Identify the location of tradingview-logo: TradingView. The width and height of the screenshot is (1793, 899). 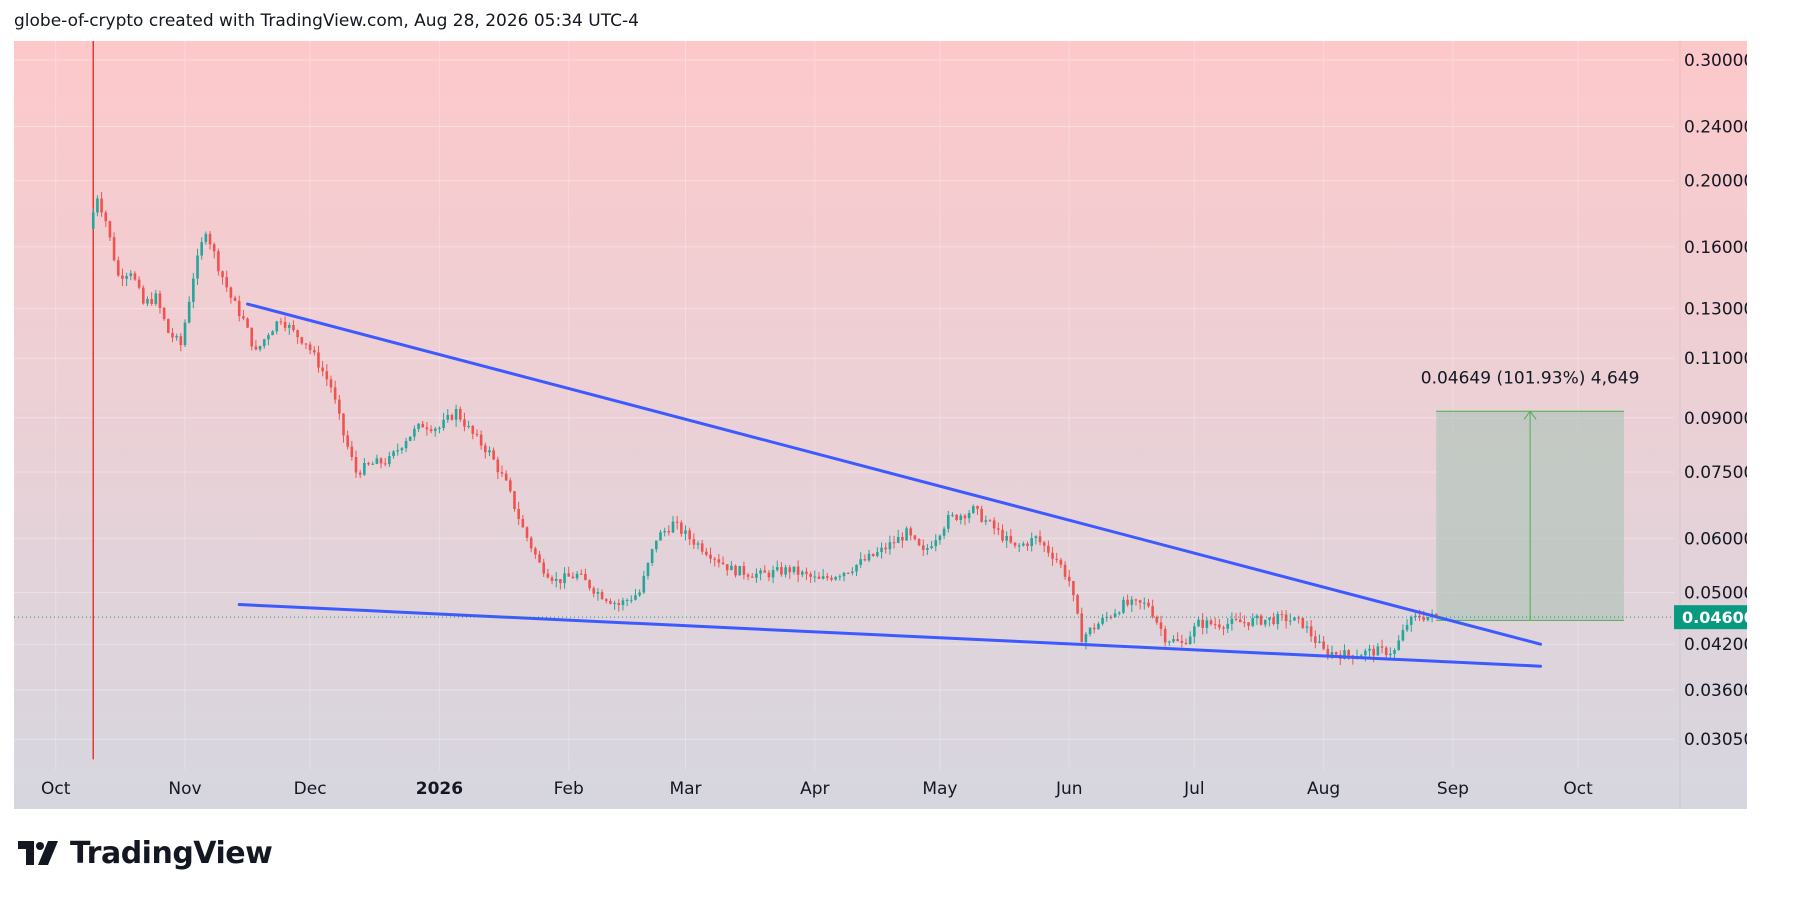
(145, 853).